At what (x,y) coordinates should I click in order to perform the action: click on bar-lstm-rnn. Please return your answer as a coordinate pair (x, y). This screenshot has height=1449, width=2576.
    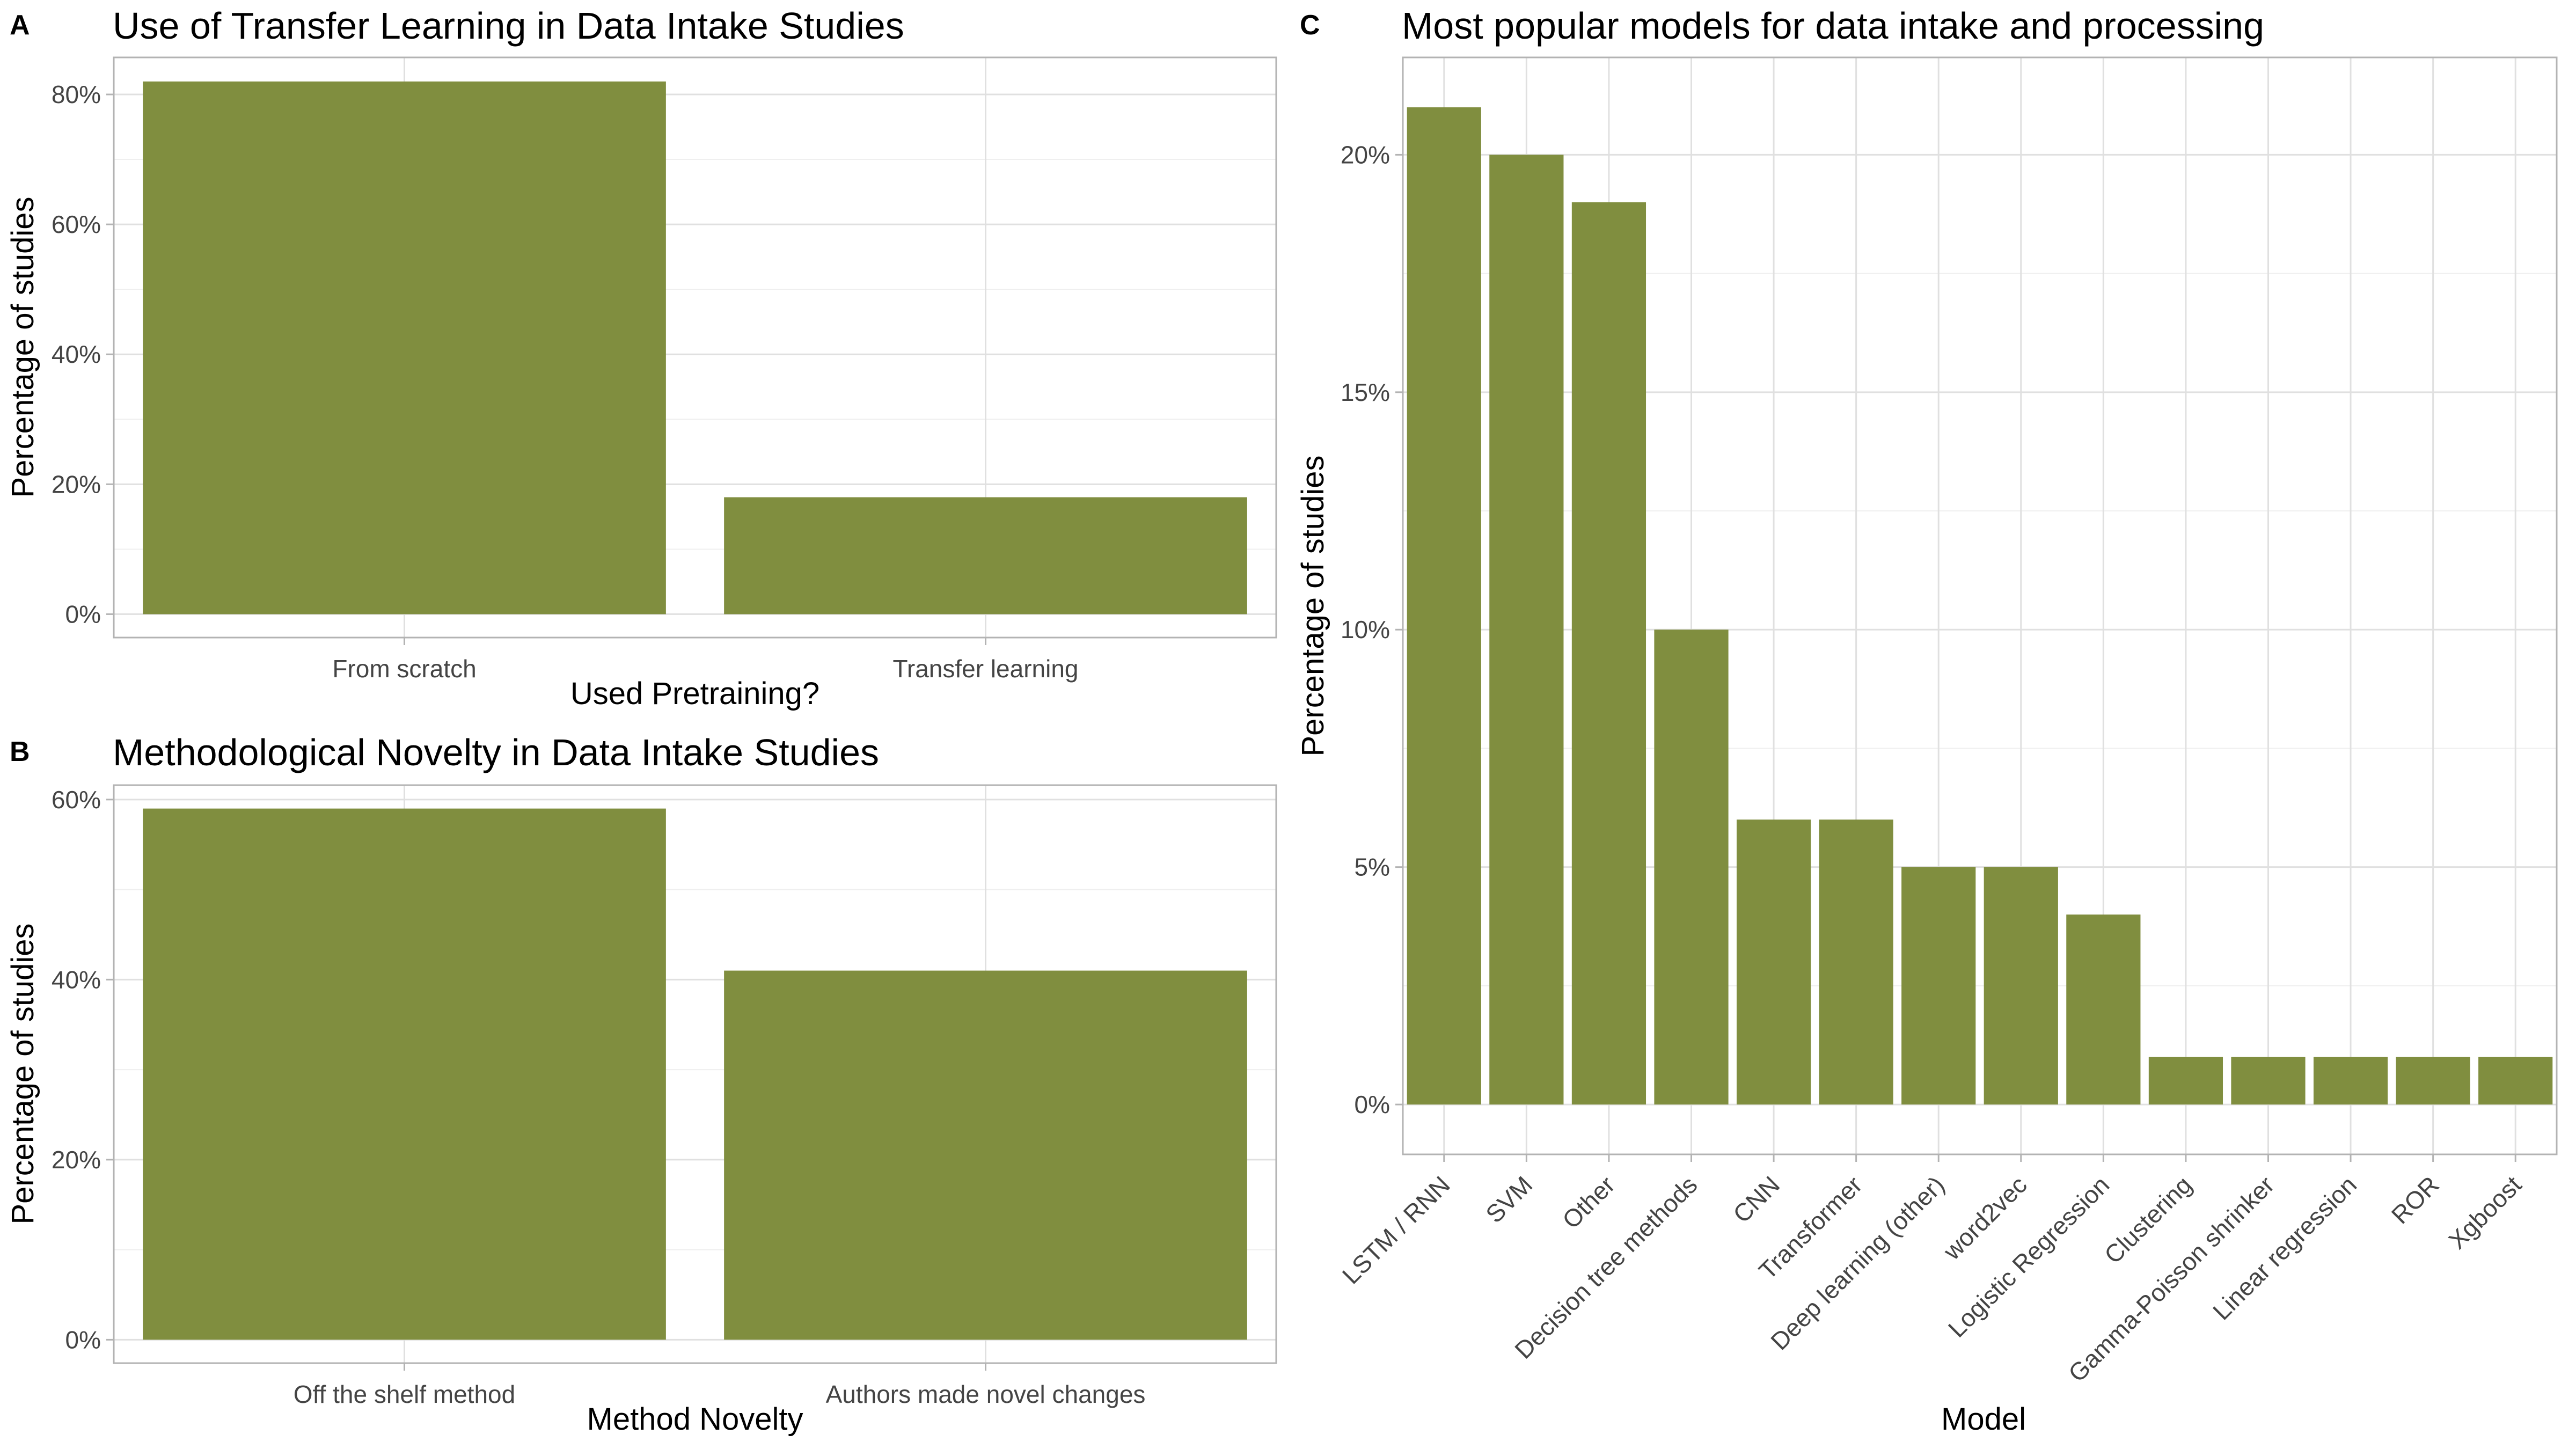
    Looking at the image, I should click on (1444, 606).